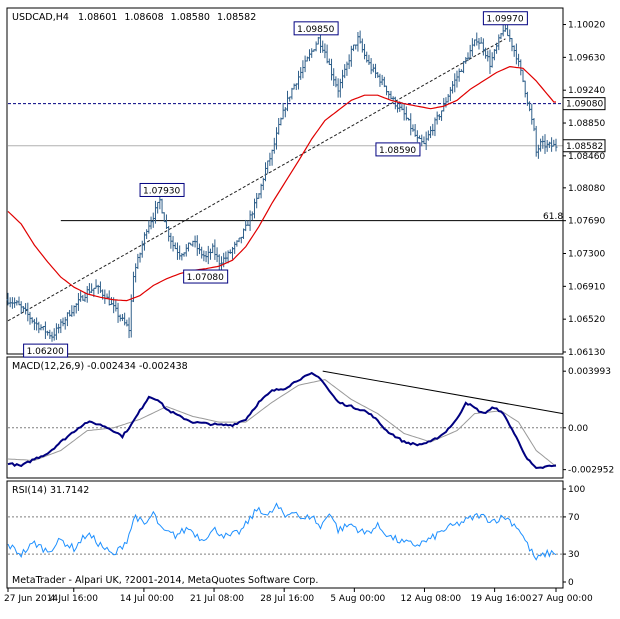  I want to click on annotation-box: 1.06200, so click(46, 350).